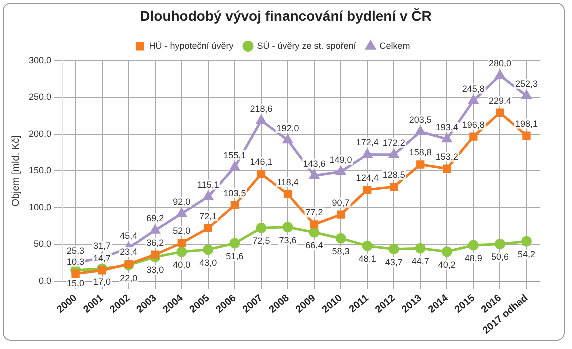 The height and width of the screenshot is (349, 572). I want to click on data-label: 77,2, so click(315, 213).